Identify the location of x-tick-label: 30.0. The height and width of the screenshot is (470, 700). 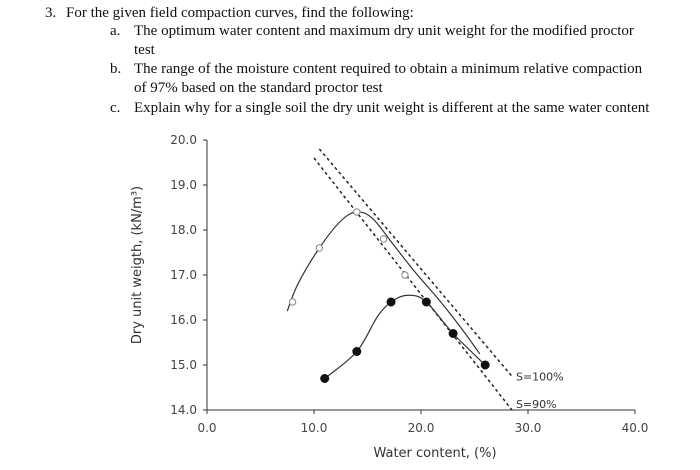
(528, 428).